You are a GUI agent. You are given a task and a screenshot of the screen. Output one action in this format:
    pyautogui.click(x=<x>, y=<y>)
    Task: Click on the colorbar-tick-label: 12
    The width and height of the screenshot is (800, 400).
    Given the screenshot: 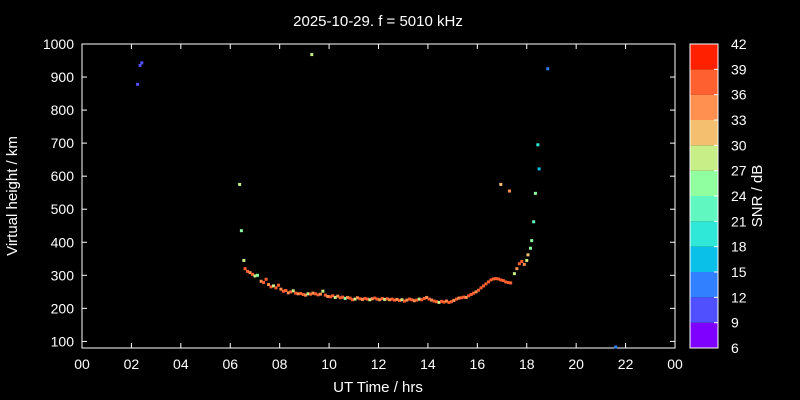 What is the action you would take?
    pyautogui.click(x=739, y=297)
    